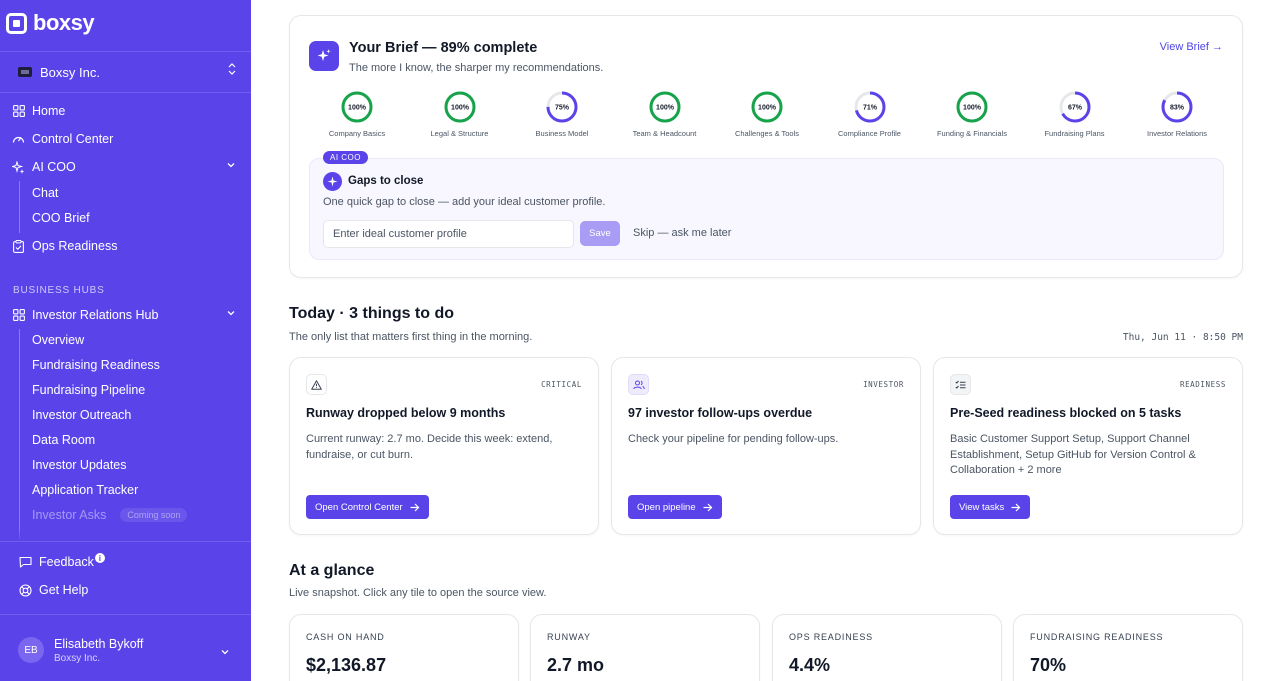 This screenshot has width=1280, height=681. I want to click on open-control-center-button: Open Control Center, so click(367, 507).